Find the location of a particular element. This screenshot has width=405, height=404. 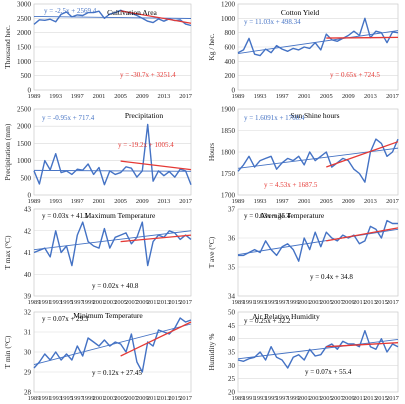

y-axis-label: Humidity % is located at coordinates (211, 352).